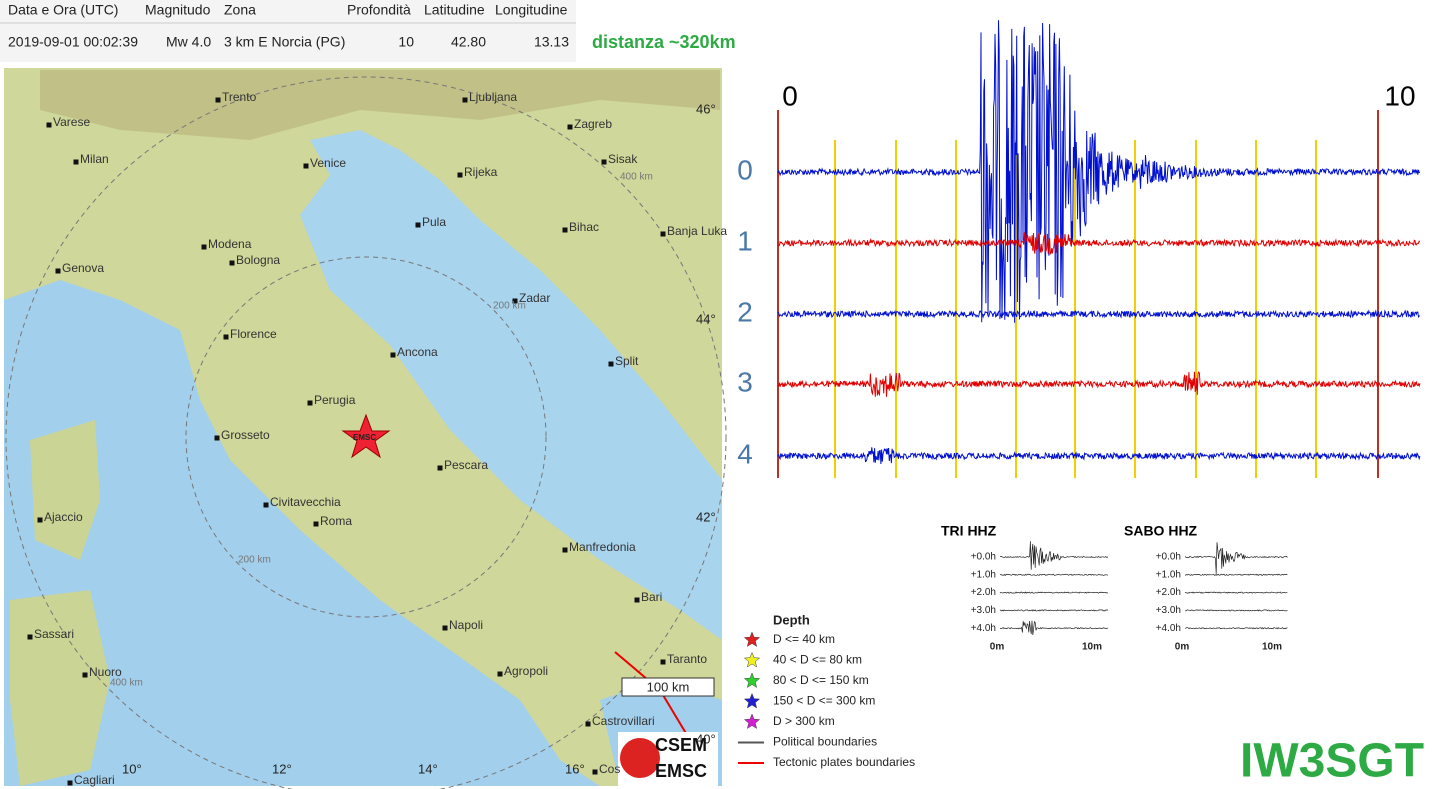 The width and height of the screenshot is (1433, 789). What do you see at coordinates (706, 108) in the screenshot?
I see `lat-label: 46°` at bounding box center [706, 108].